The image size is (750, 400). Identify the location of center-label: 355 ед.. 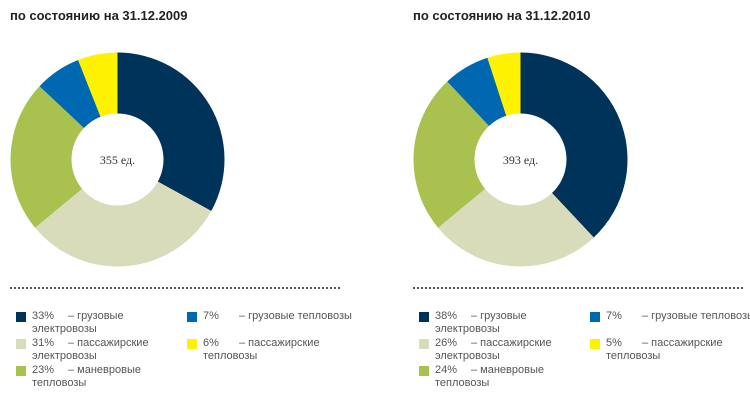
(117, 160).